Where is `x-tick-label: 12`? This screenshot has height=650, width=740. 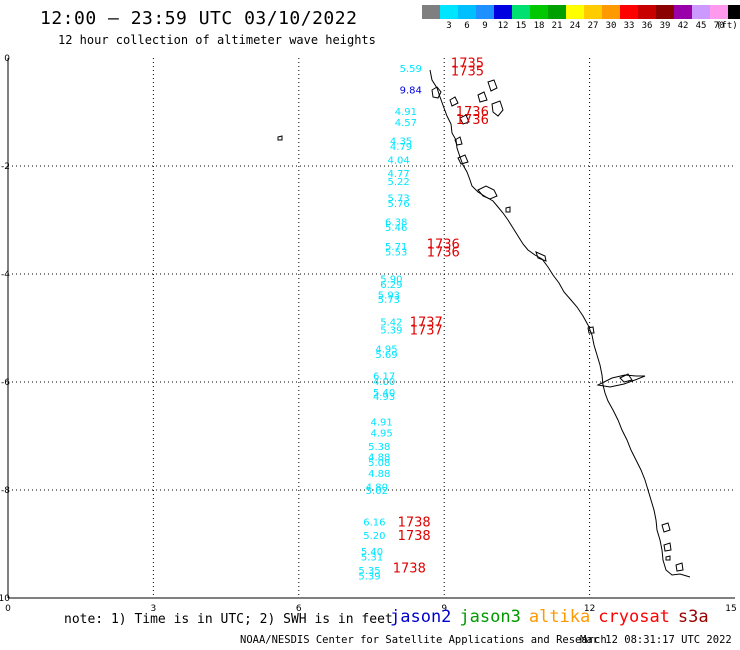 x-tick-label: 12 is located at coordinates (589, 609).